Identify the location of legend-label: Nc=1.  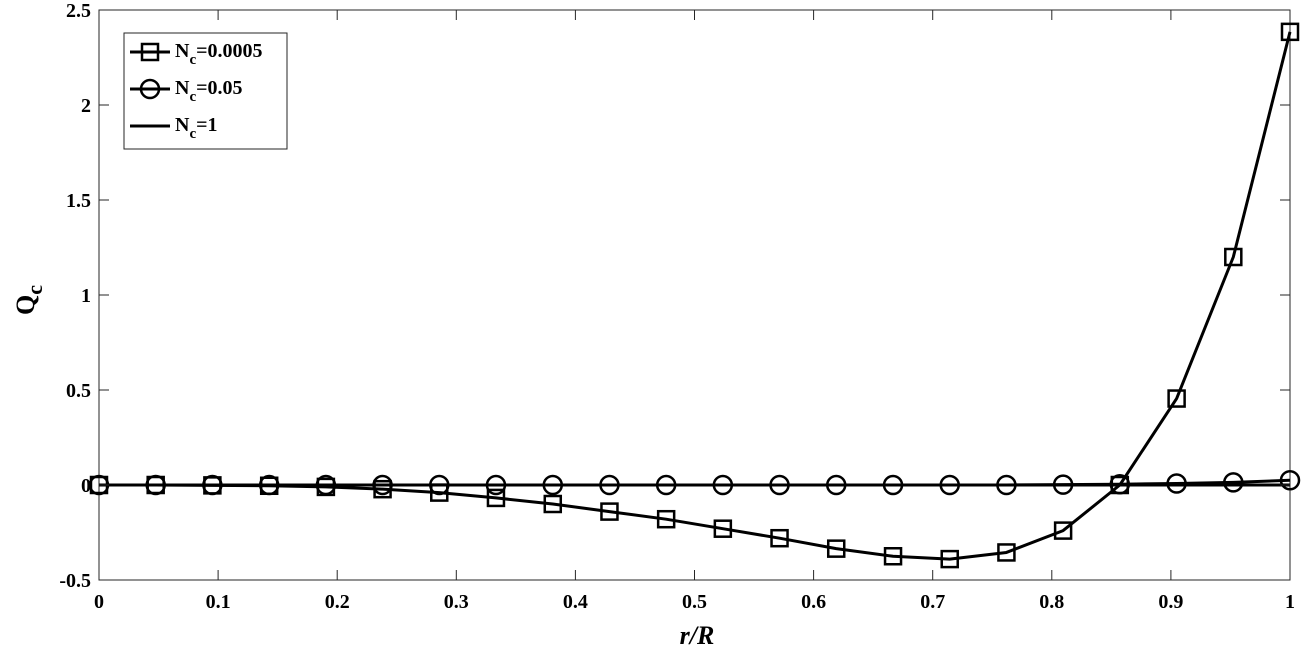
(196, 128).